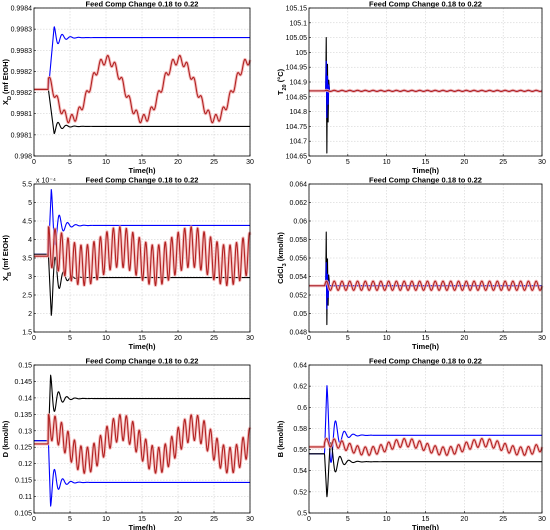 The height and width of the screenshot is (530, 550). I want to click on y-tick-label: 0.062, so click(298, 203).